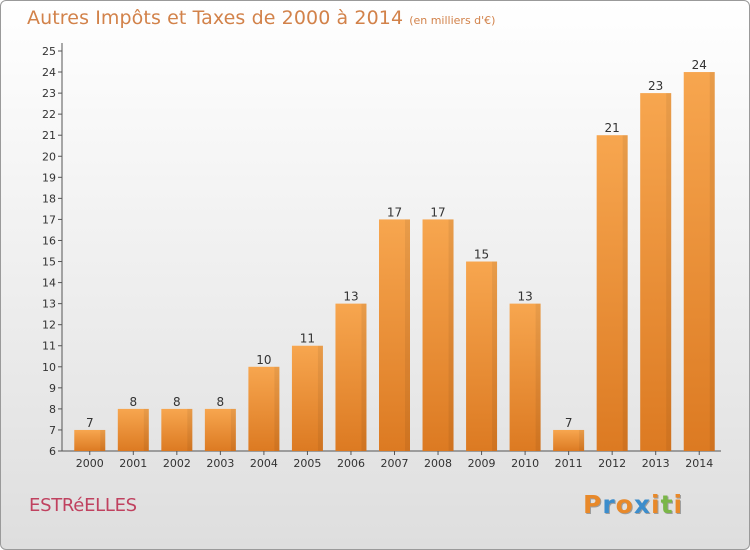 This screenshot has width=750, height=550. Describe the element at coordinates (49, 304) in the screenshot. I see `y-tick-label: 13` at that location.